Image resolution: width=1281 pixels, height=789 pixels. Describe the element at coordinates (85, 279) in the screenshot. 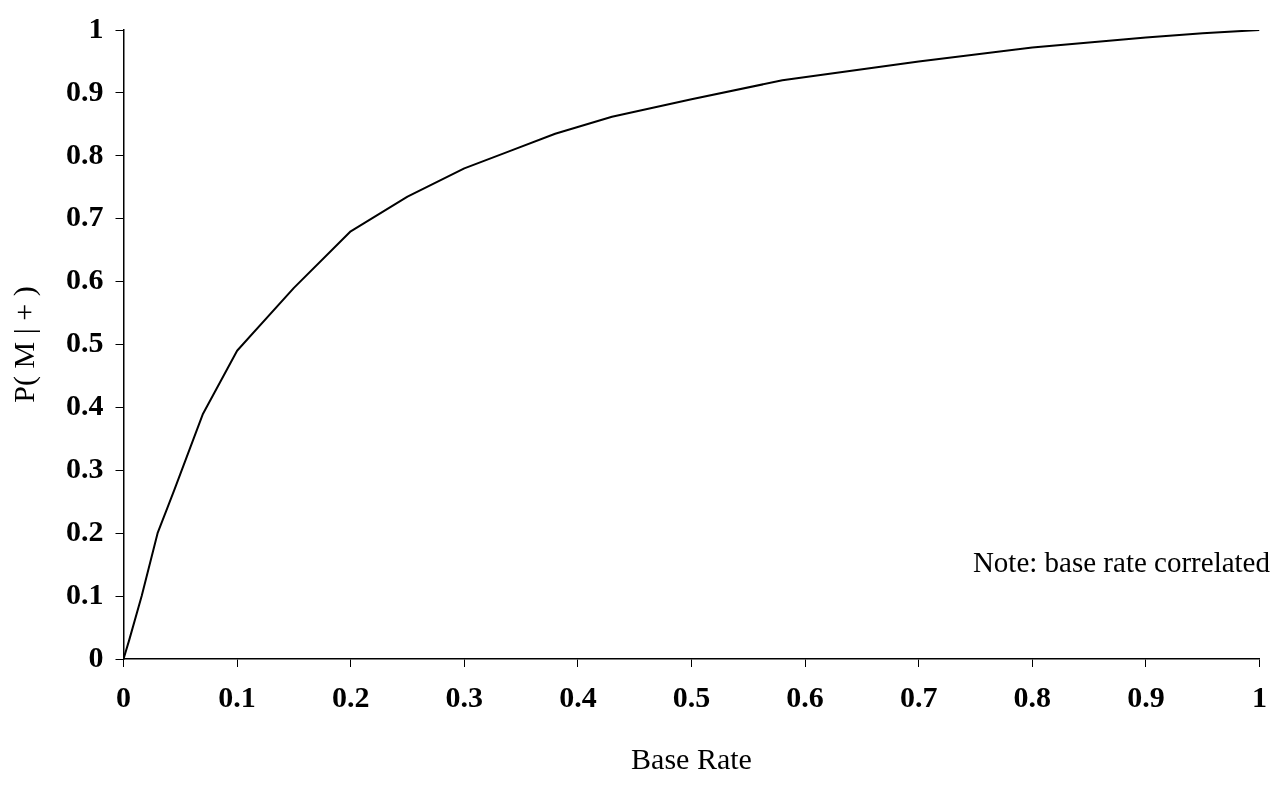

I see `y-tick-label: 0.6` at that location.